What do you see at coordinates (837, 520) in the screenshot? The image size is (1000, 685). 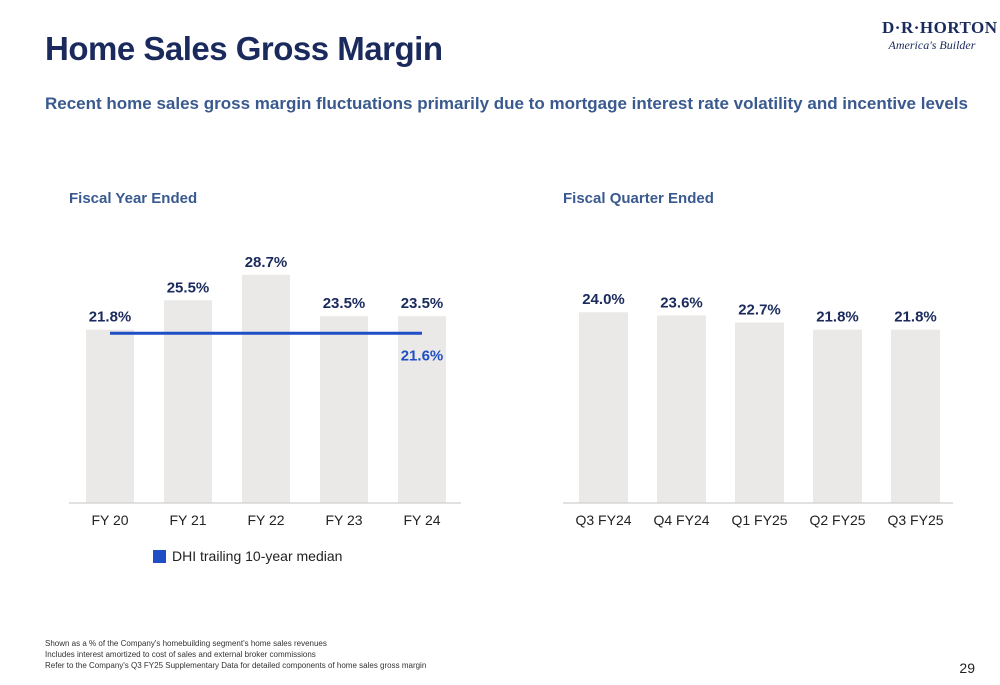 I see `fq-category-label-4: Q2 FY25` at bounding box center [837, 520].